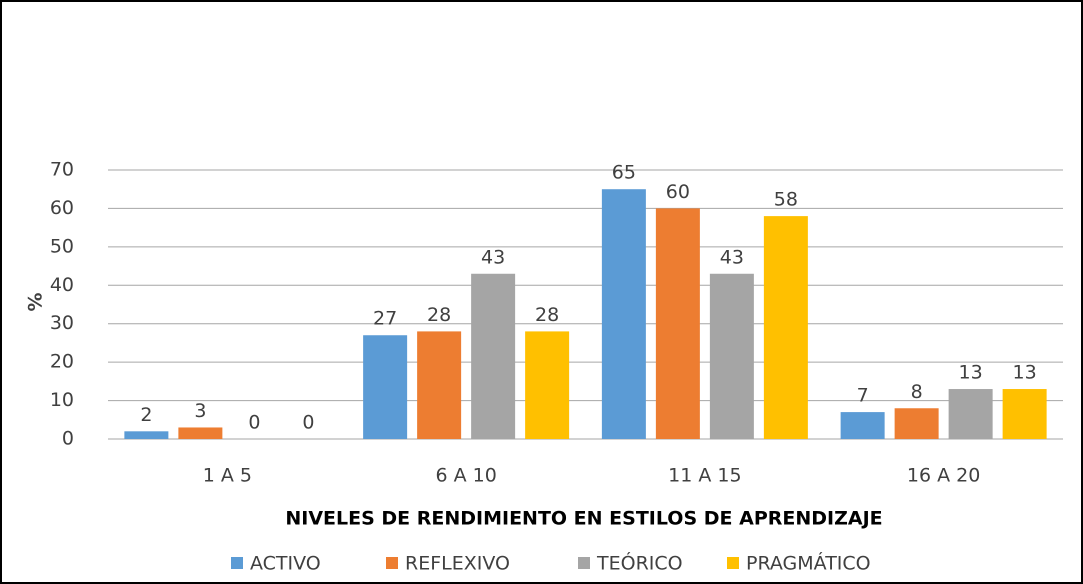 This screenshot has width=1083, height=584. I want to click on x-tick-label: 6 A 10, so click(465, 476).